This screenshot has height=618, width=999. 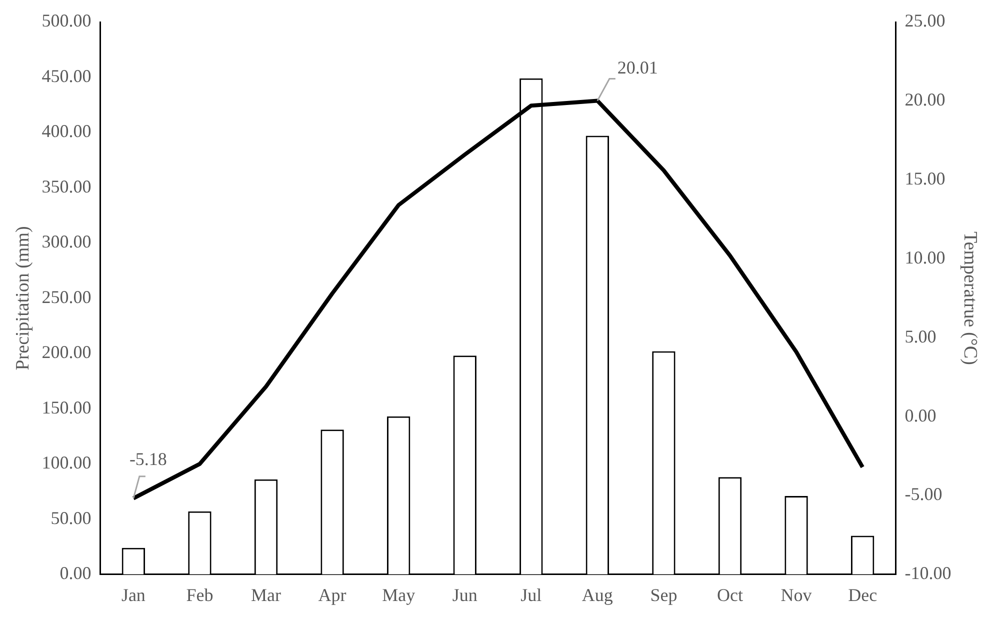 What do you see at coordinates (23, 298) in the screenshot?
I see `y-axis-title: Precipitation (mm)` at bounding box center [23, 298].